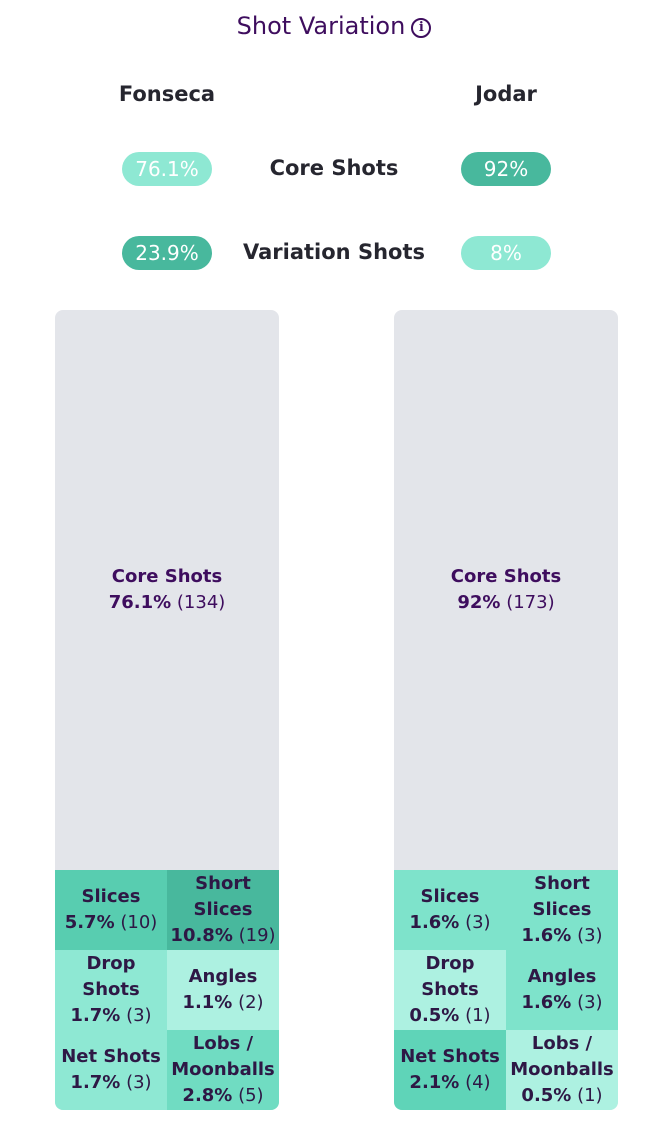 This screenshot has width=668, height=1128. I want to click on shot-cell-pct: 1.1%, so click(207, 1002).